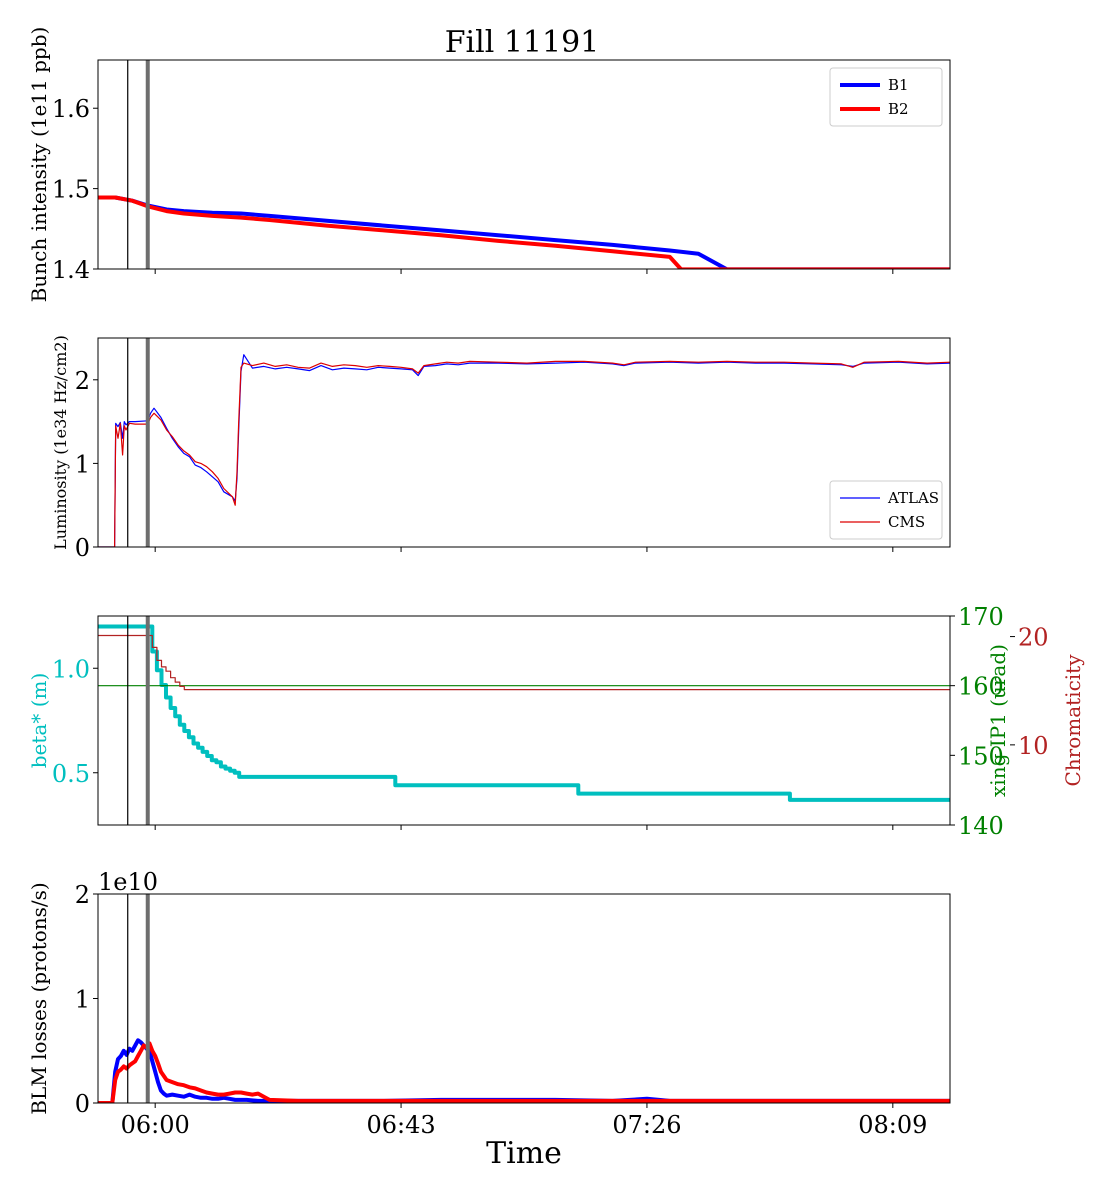 This screenshot has width=1120, height=1200. I want to click on optics-right0-label: xing IP1 (urad), so click(998, 720).